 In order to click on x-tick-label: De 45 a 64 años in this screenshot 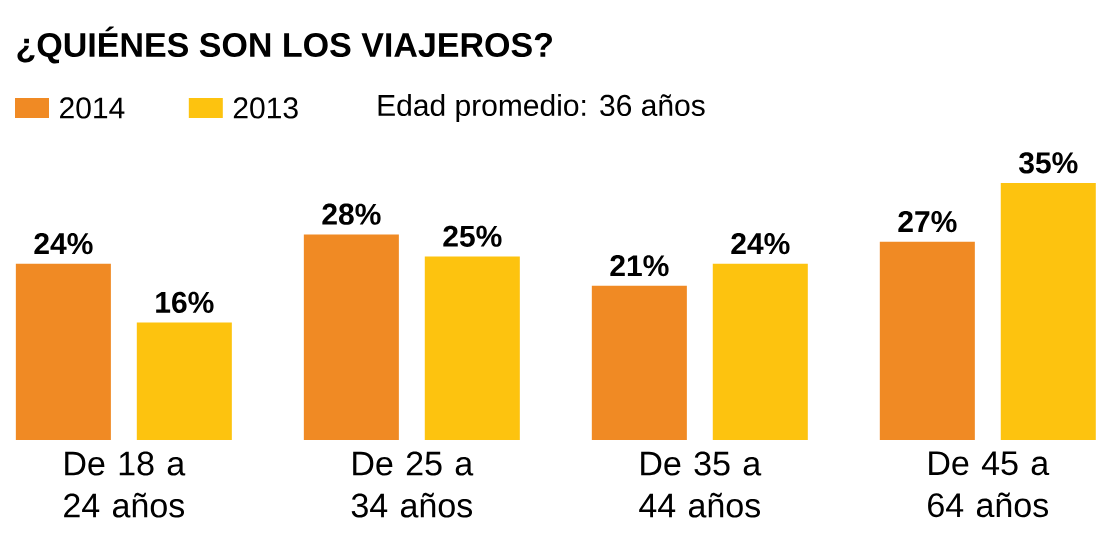, I will do `click(989, 484)`.